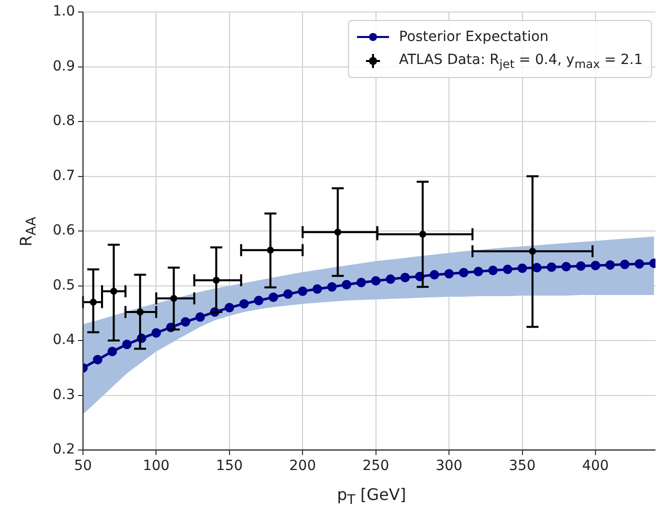  What do you see at coordinates (474, 37) in the screenshot?
I see `legend-label: Posterior Expectation` at bounding box center [474, 37].